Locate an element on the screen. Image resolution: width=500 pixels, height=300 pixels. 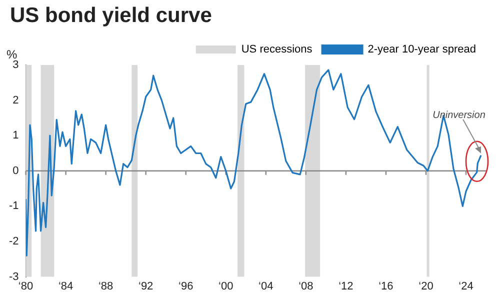
y-tick-label: -3 is located at coordinates (14, 276).